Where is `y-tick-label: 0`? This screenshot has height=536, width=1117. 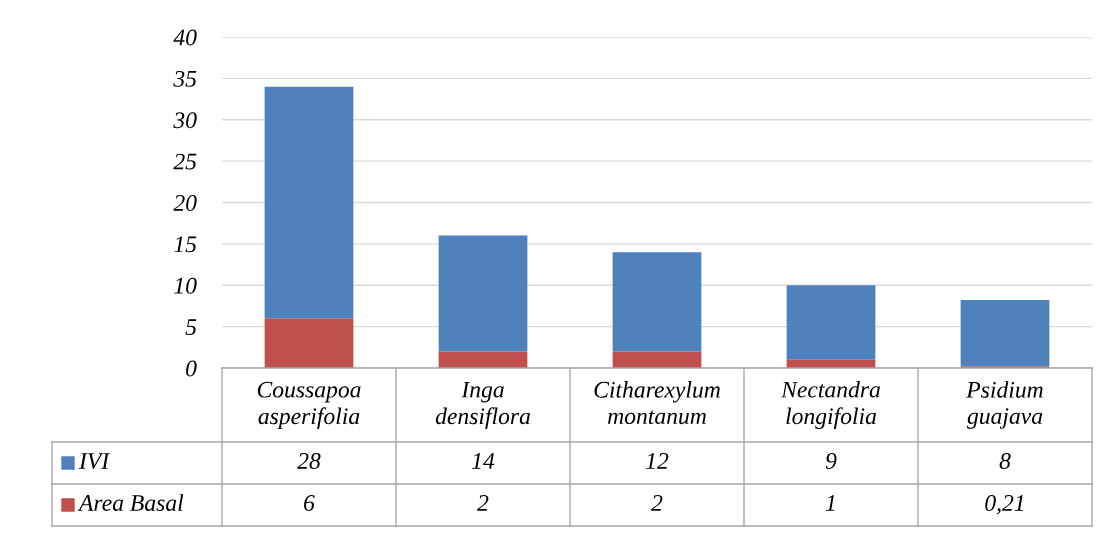
y-tick-label: 0 is located at coordinates (191, 368).